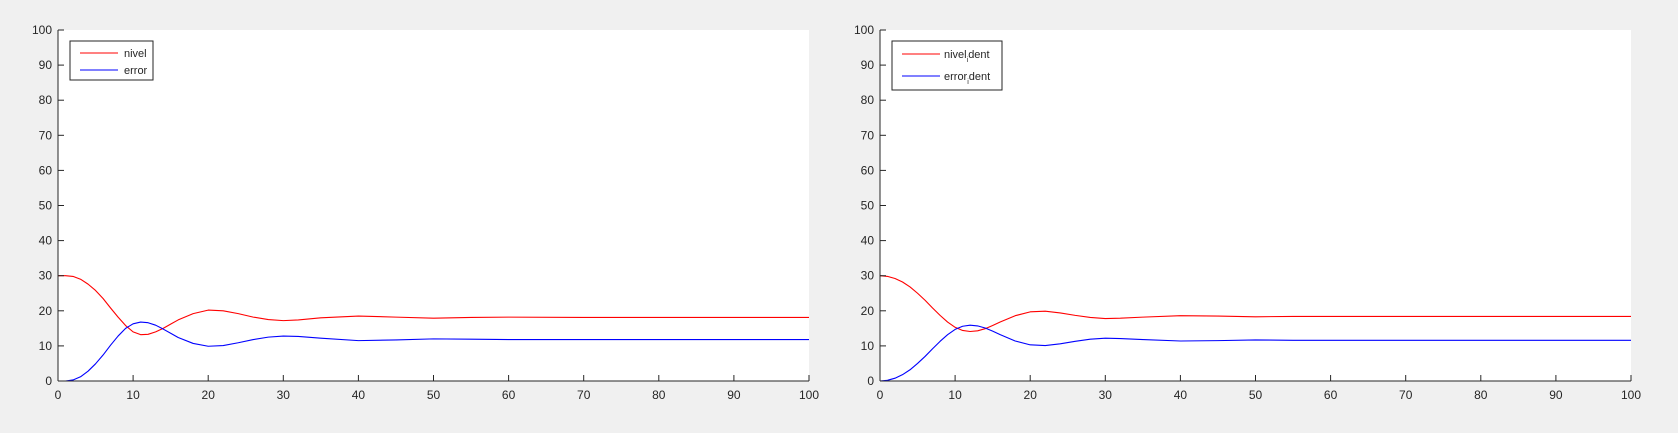 Image resolution: width=1678 pixels, height=433 pixels. Describe the element at coordinates (46, 206) in the screenshot. I see `left-y-tick-label: 50` at that location.